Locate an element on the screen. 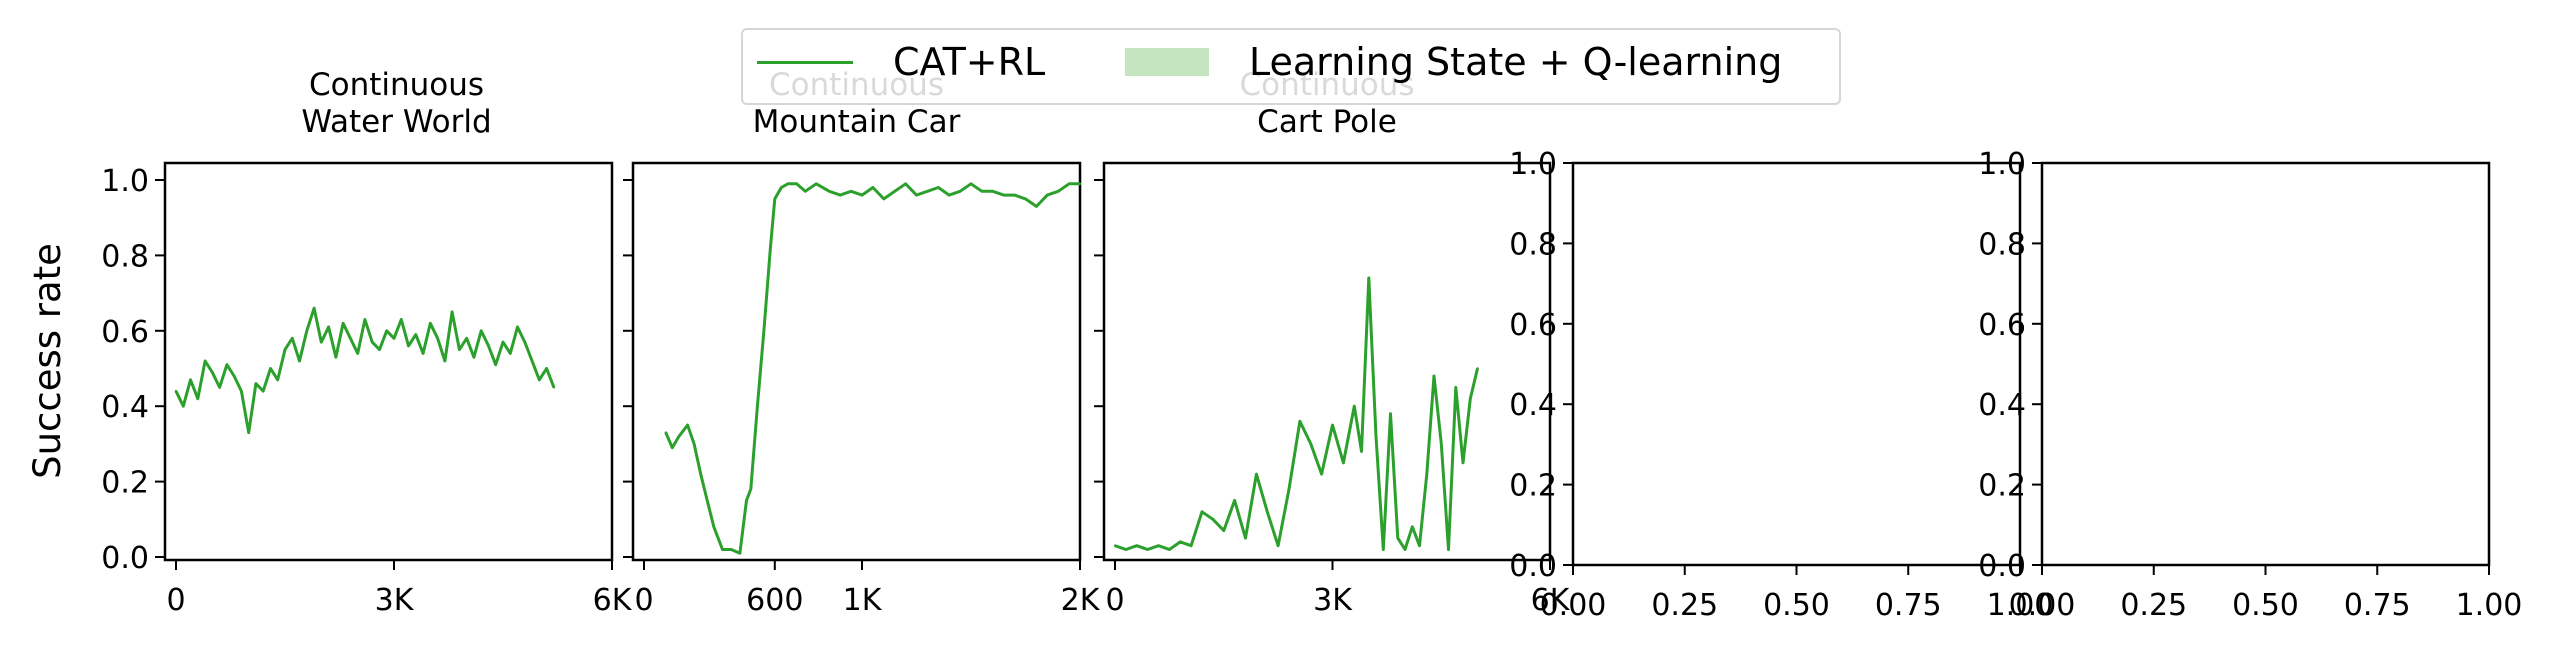 The height and width of the screenshot is (657, 2557). legend-entry-cat-rl: CAT+RL is located at coordinates (901, 62).